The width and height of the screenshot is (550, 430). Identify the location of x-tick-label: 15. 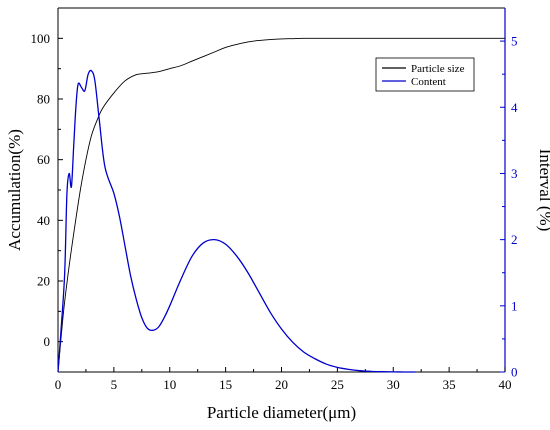
(225, 384).